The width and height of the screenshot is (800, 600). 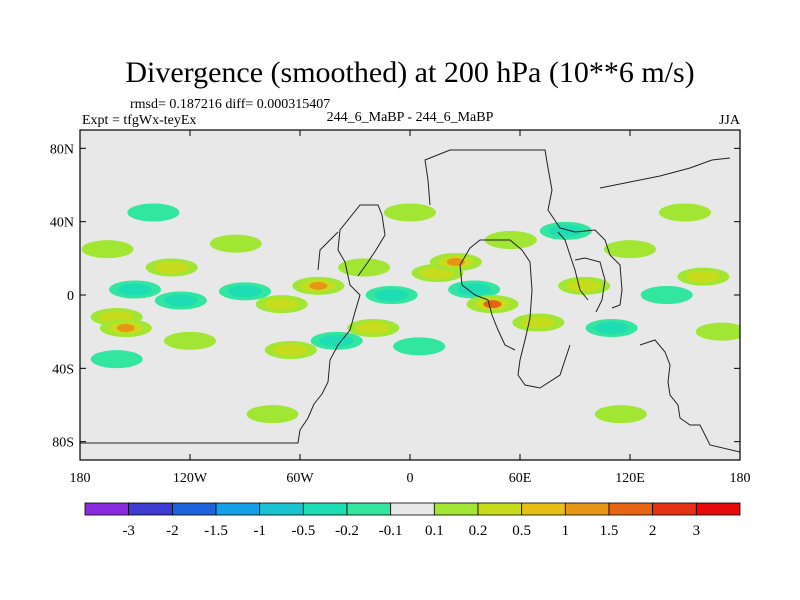 I want to click on y-tick-label: 40N, so click(x=62, y=223).